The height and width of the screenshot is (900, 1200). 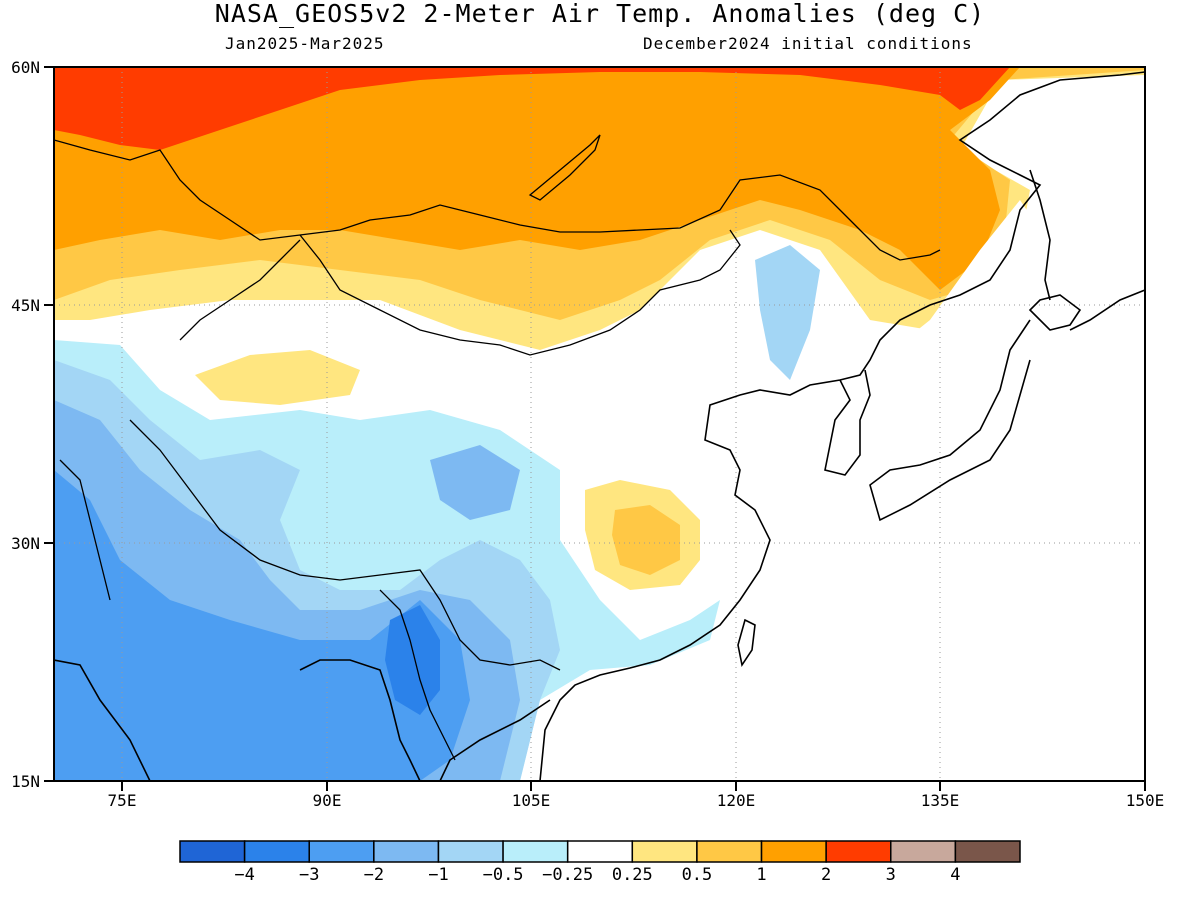 What do you see at coordinates (25, 424) in the screenshot?
I see `lat-labels: 60N 45N 30N 15N` at bounding box center [25, 424].